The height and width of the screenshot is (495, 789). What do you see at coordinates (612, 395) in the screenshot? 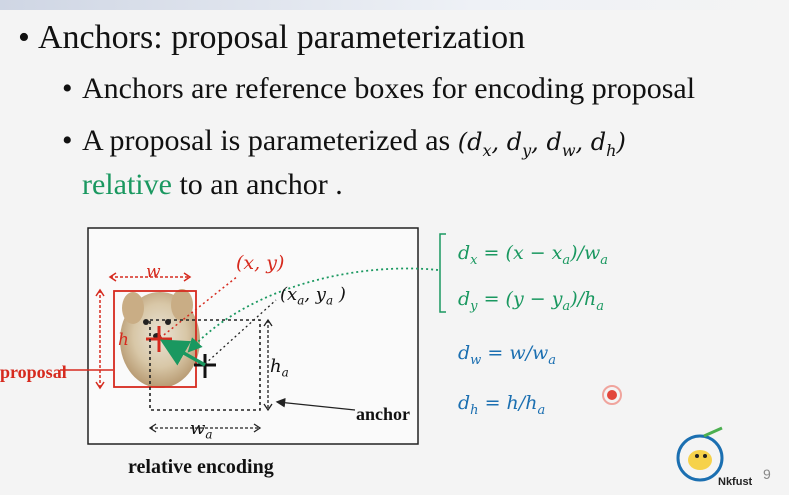
I see `pointer-dot` at bounding box center [612, 395].